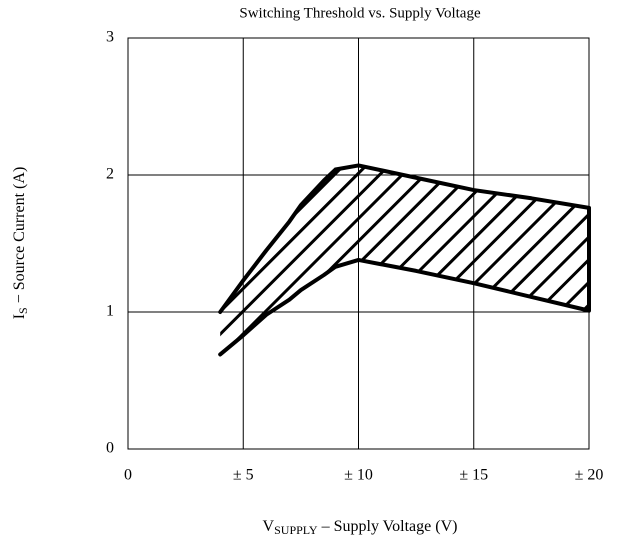 The image size is (624, 544). I want to click on x-tick-label: ± 10, so click(358, 475).